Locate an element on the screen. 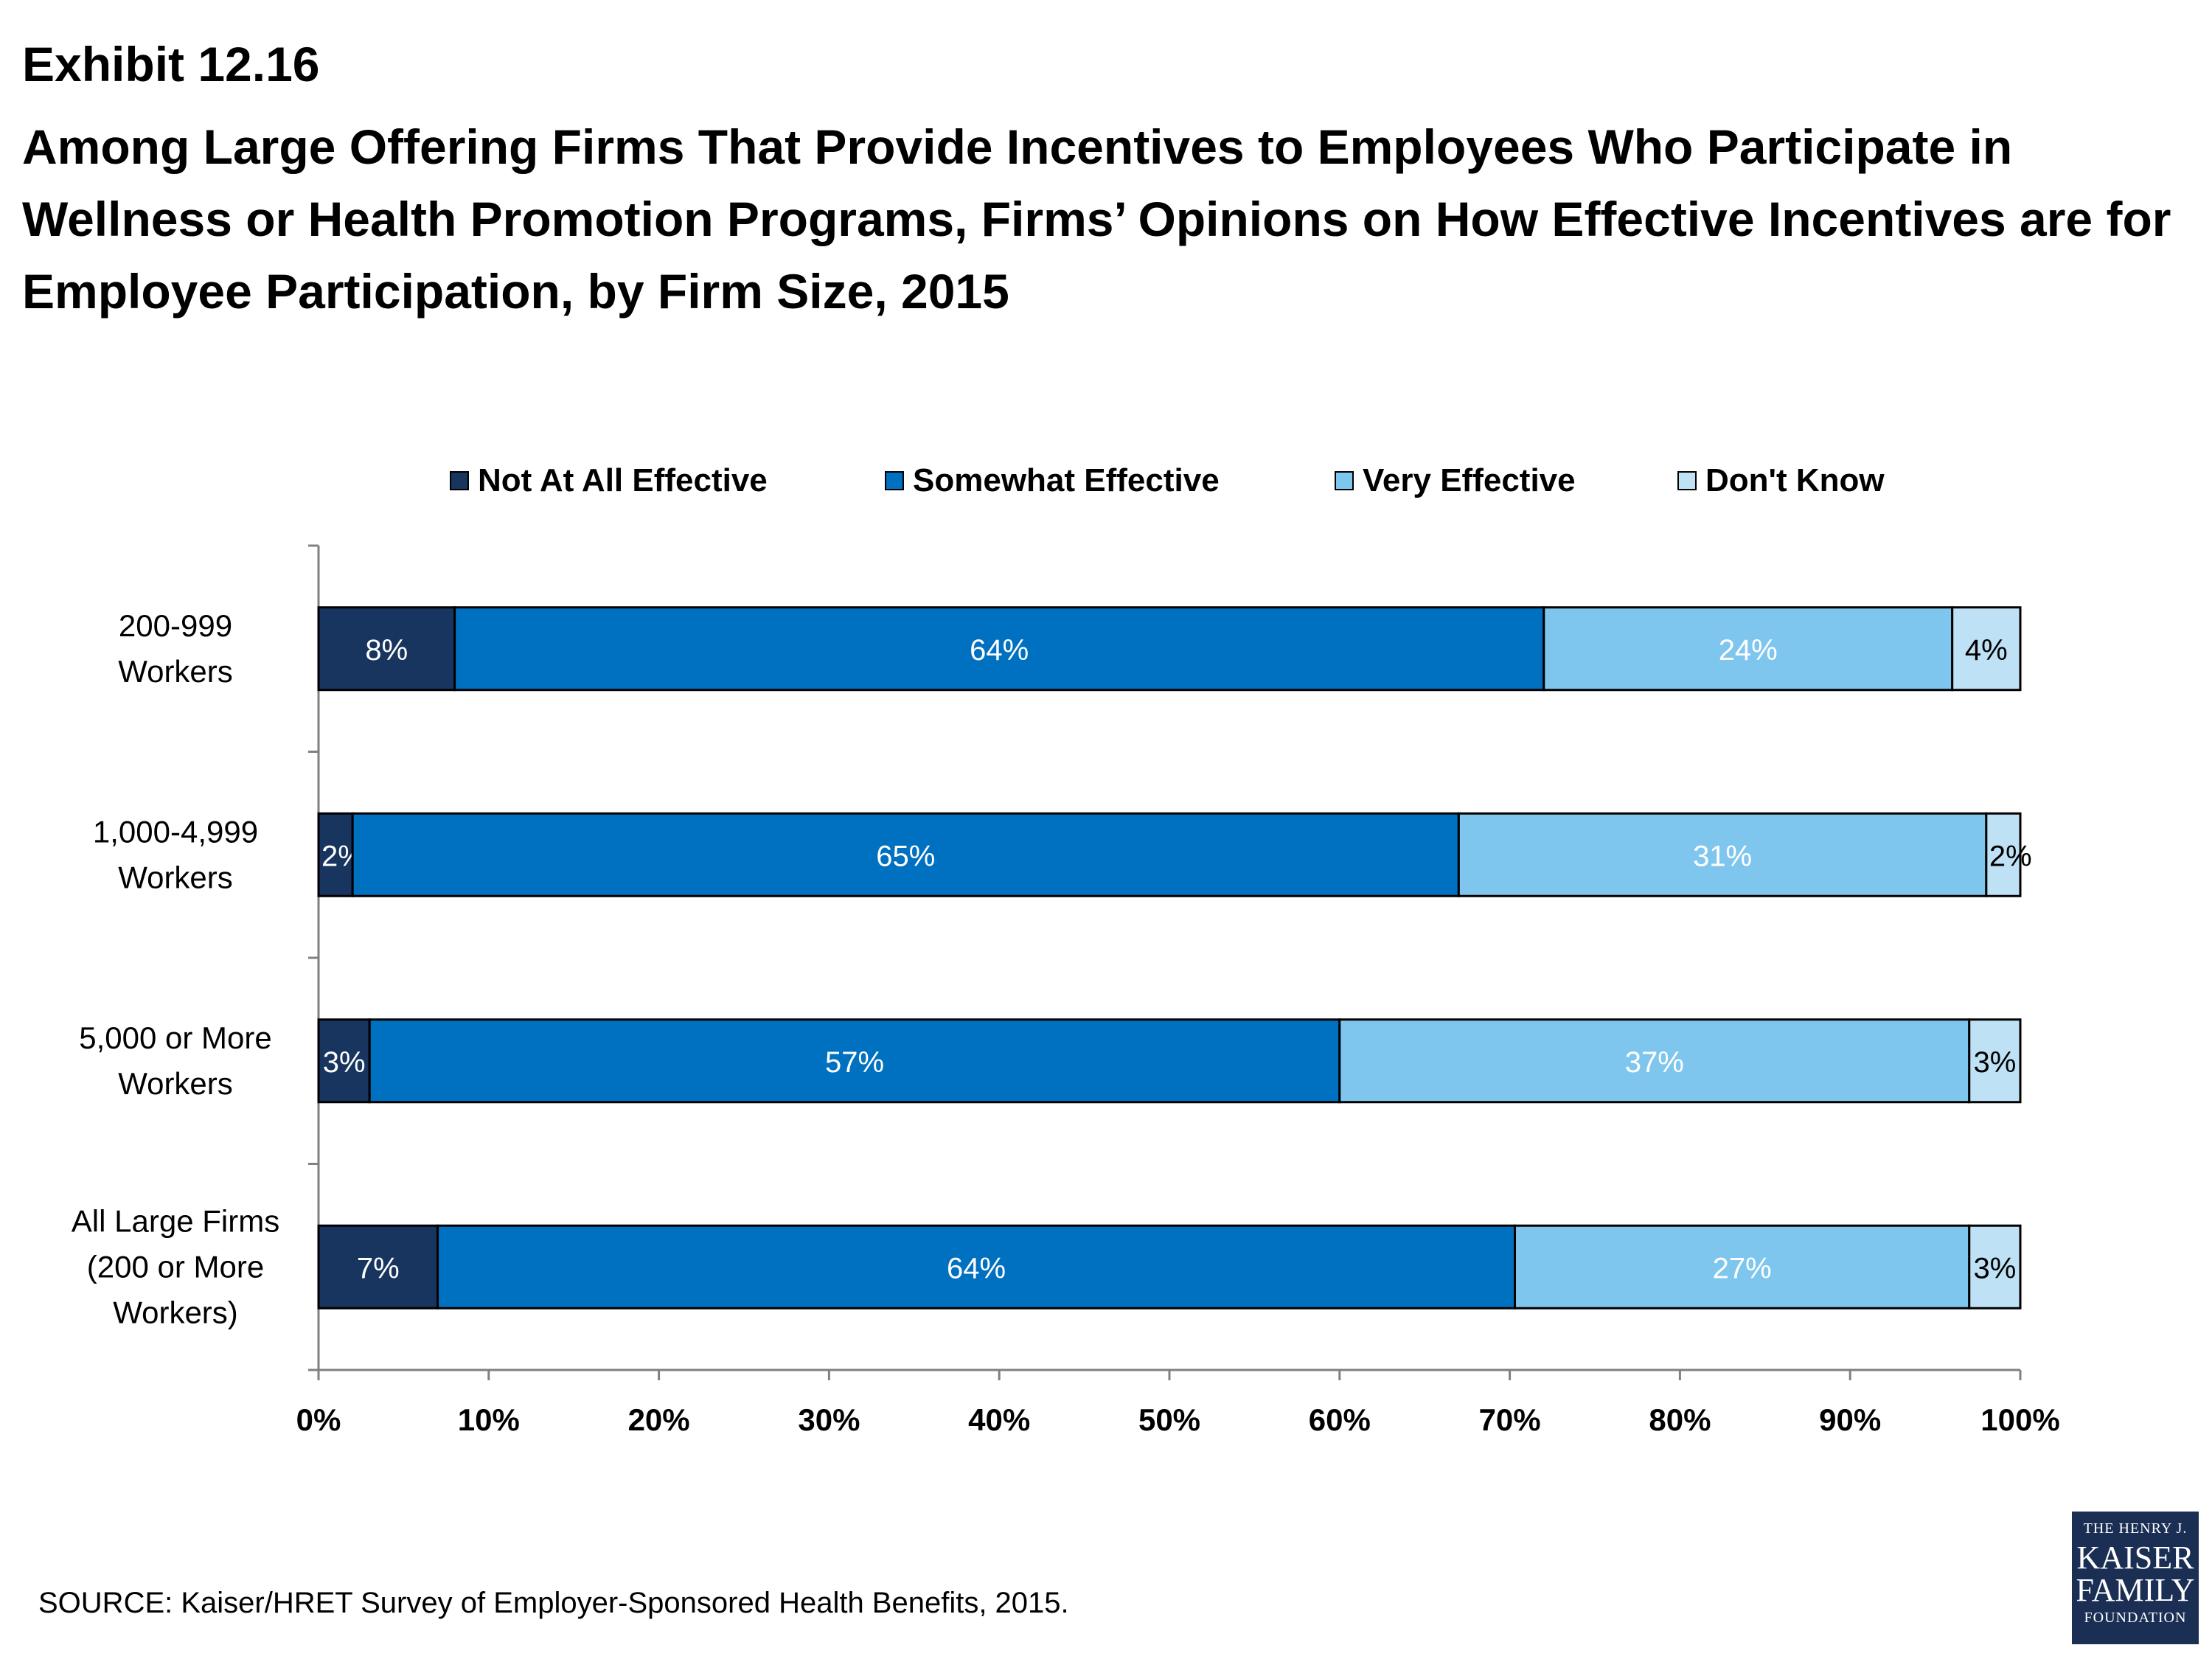 This screenshot has width=2212, height=1659. category-label: Workers) is located at coordinates (175, 1312).